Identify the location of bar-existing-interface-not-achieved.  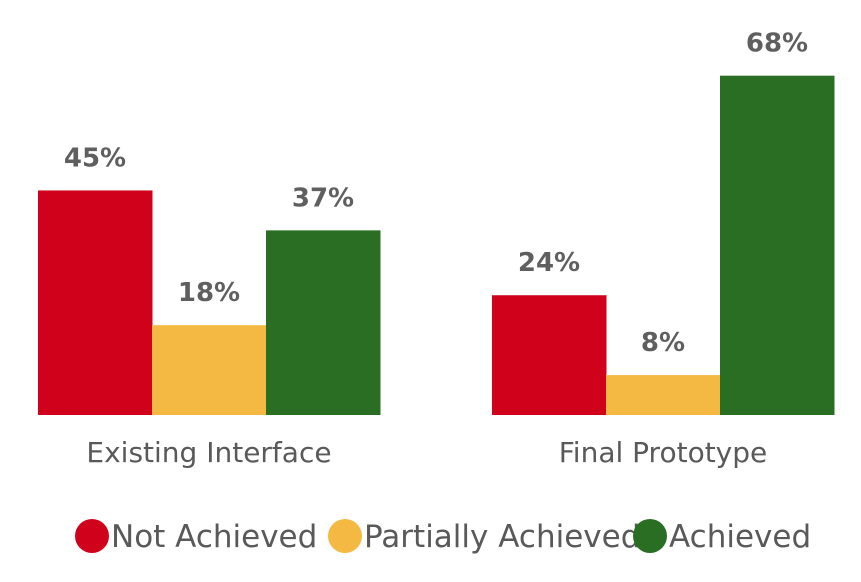
(95, 302).